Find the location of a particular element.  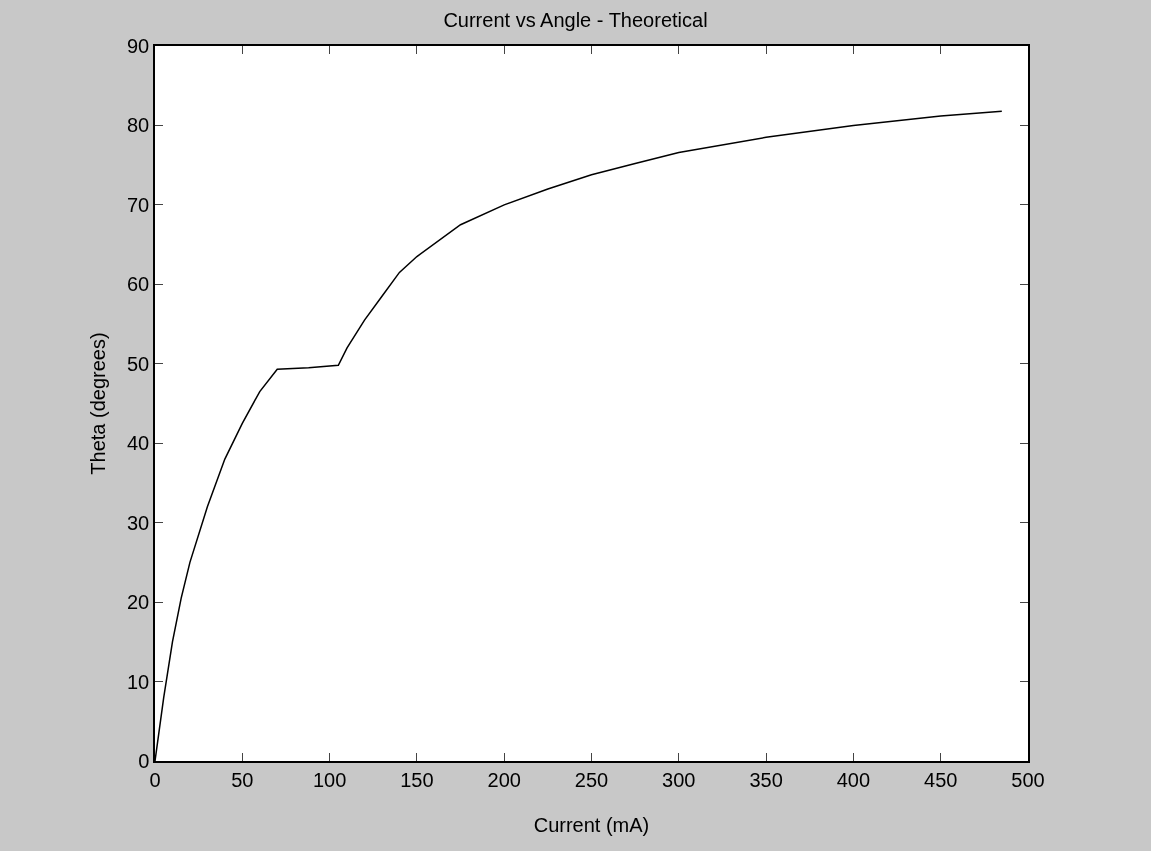

x-tick-label: 100 is located at coordinates (329, 779).